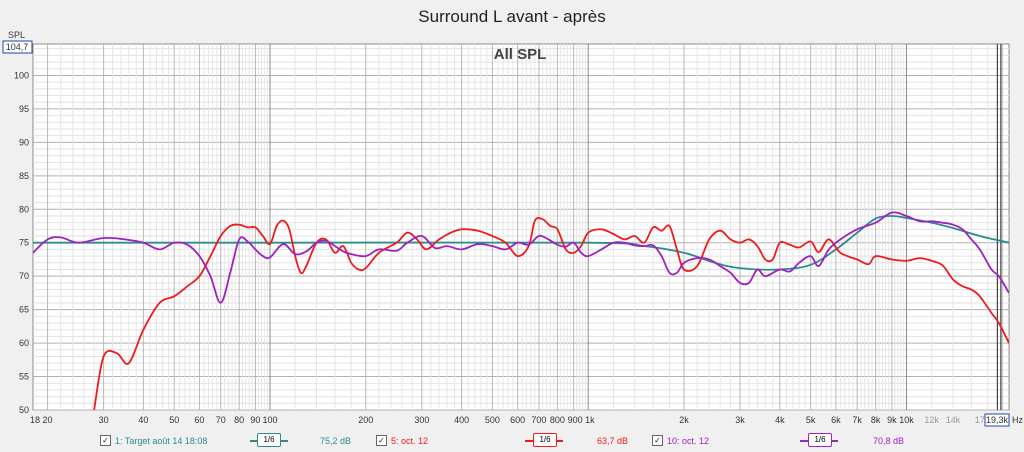 The width and height of the screenshot is (1024, 452). Describe the element at coordinates (105, 440) in the screenshot. I see `legend-checkbox-target: ✓` at that location.